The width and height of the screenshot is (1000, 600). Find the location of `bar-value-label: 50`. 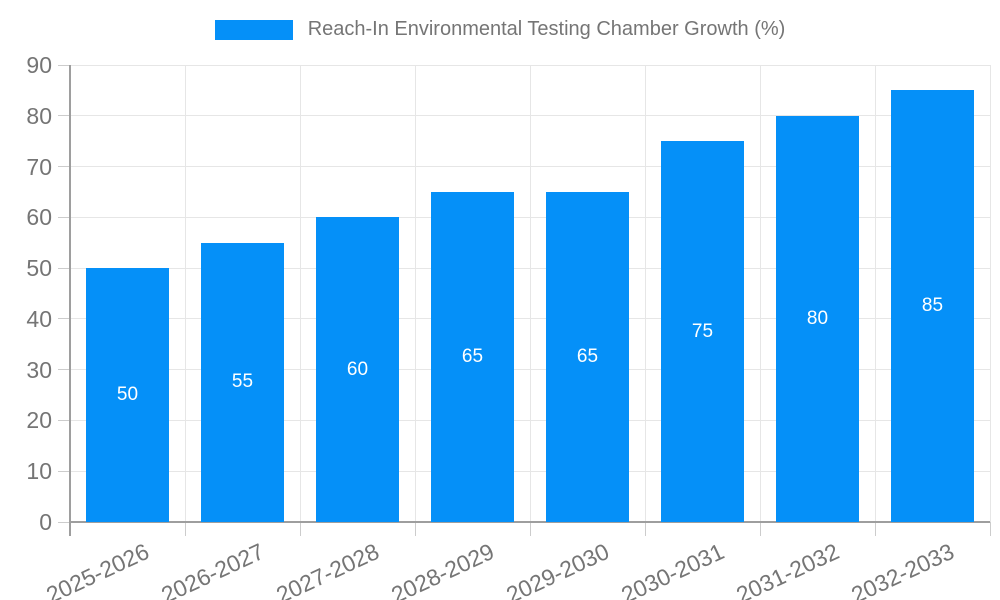

bar-value-label: 50 is located at coordinates (127, 395).